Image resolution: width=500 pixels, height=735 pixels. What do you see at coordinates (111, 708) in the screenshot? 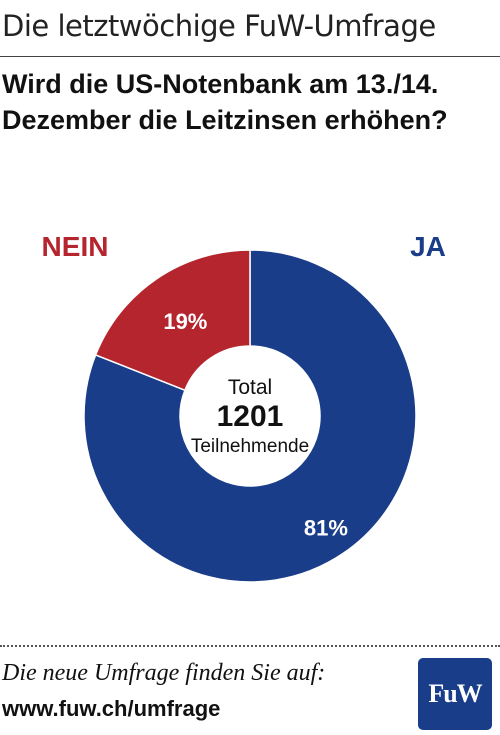
I see `footer-url-link: www.fuw.ch/umfrage` at bounding box center [111, 708].